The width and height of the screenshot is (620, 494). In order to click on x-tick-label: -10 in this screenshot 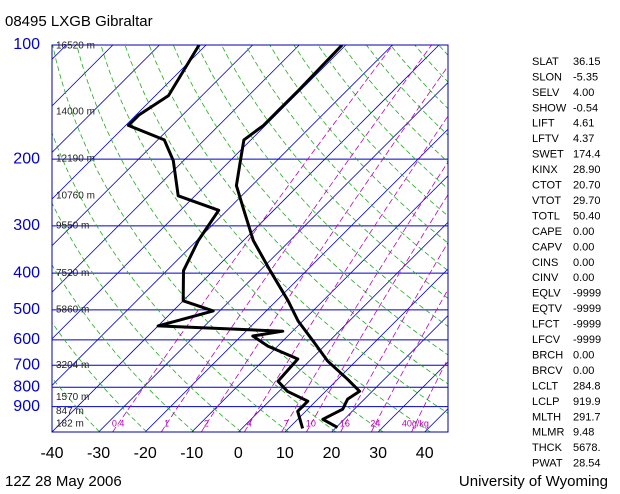, I will do `click(191, 453)`.